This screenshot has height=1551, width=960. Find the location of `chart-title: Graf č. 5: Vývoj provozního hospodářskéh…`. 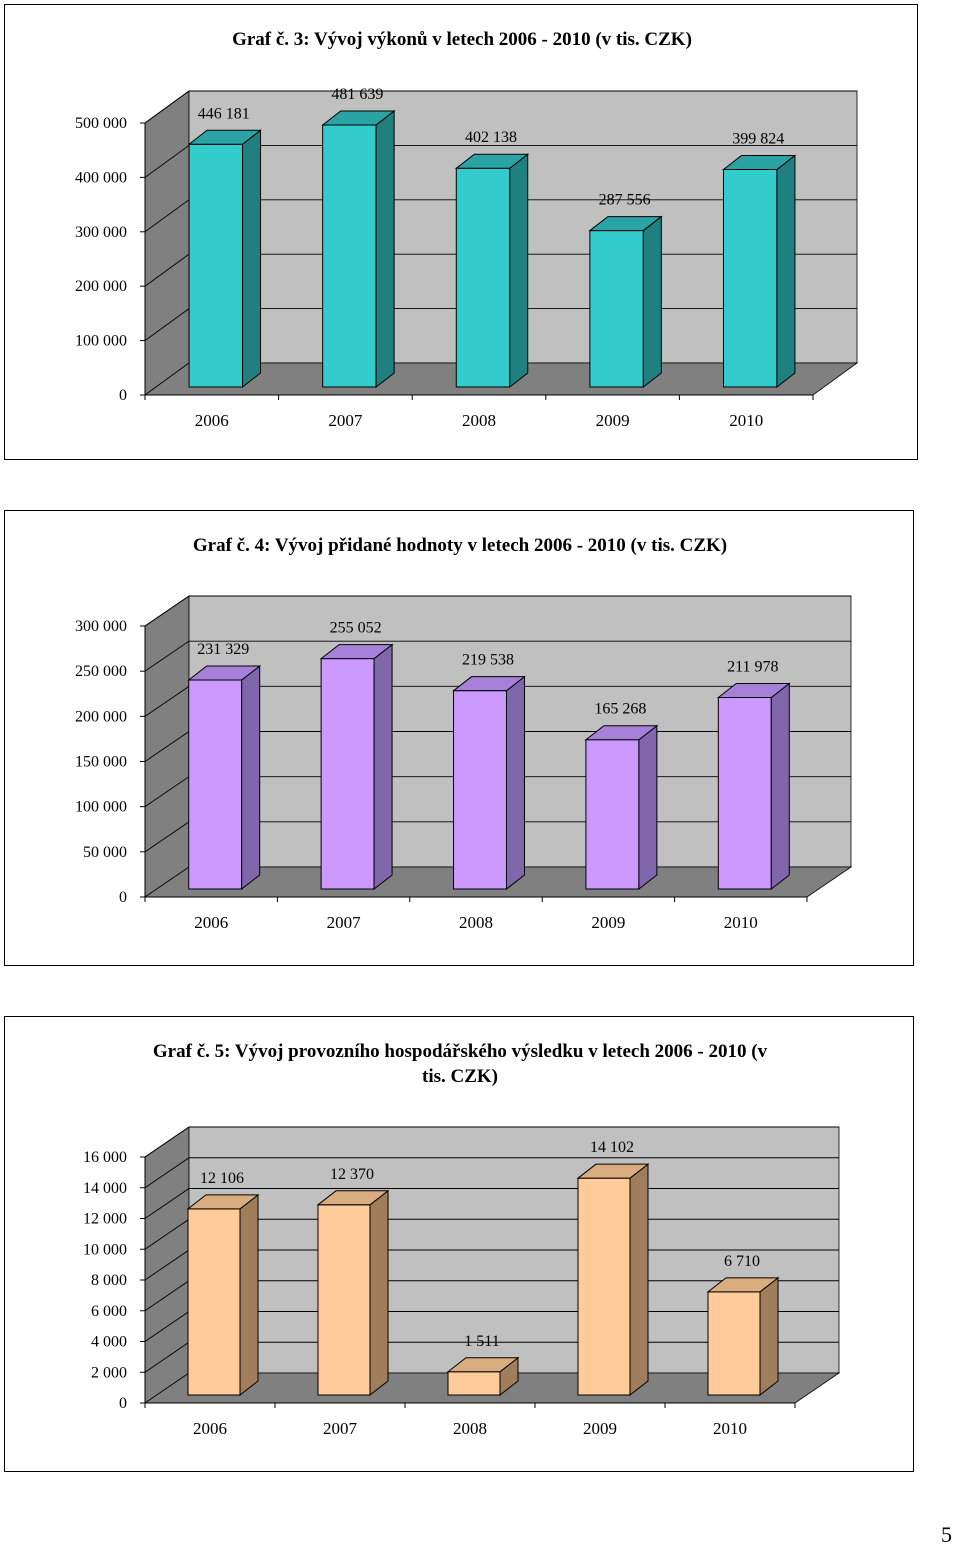

chart-title: Graf č. 5: Vývoj provozního hospodářskéh… is located at coordinates (460, 1051).